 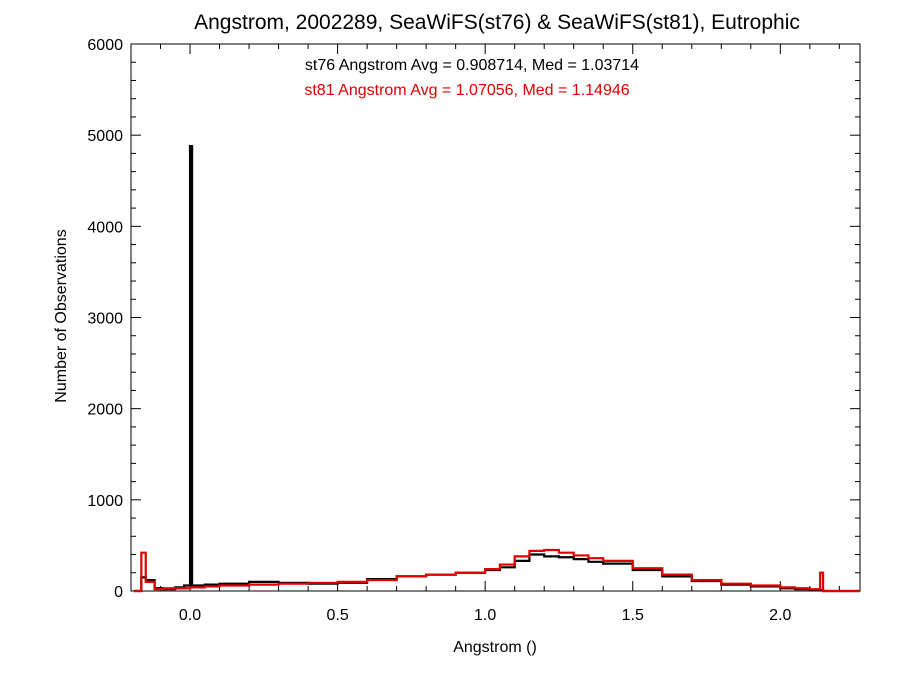 What do you see at coordinates (105, 501) in the screenshot?
I see `y-tick-label: 1000` at bounding box center [105, 501].